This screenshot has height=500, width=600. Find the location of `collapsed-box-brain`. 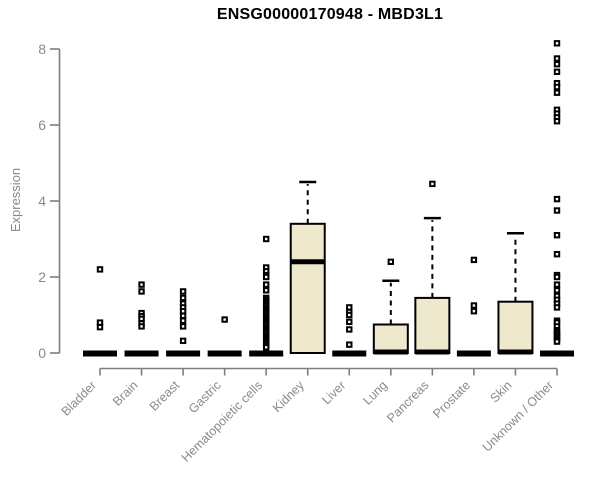

collapsed-box-brain is located at coordinates (141, 353).